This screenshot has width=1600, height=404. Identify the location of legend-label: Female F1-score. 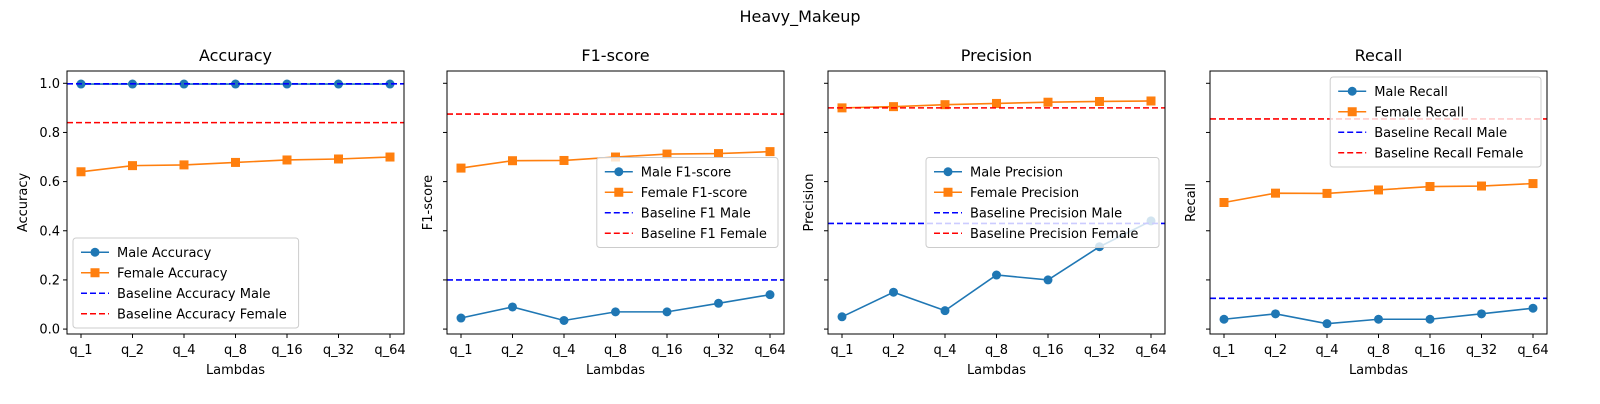
(694, 193).